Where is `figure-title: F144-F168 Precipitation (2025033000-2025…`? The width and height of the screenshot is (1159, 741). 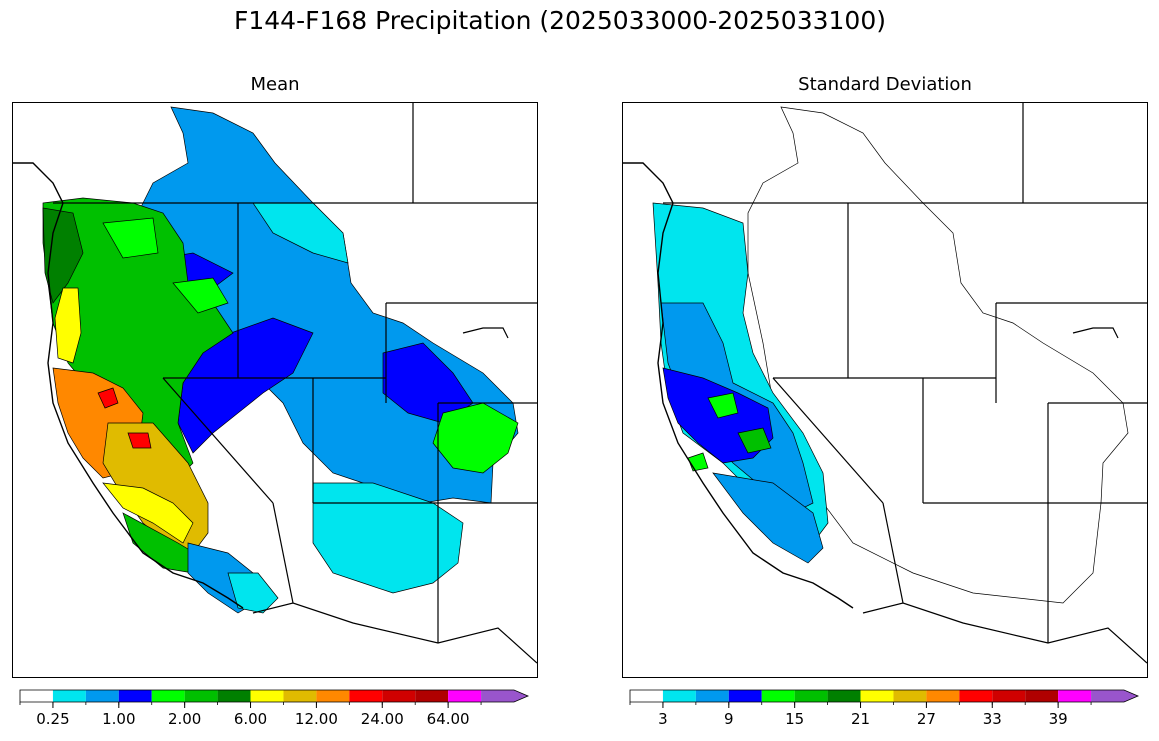 figure-title: F144-F168 Precipitation (2025033000-2025… is located at coordinates (559, 20).